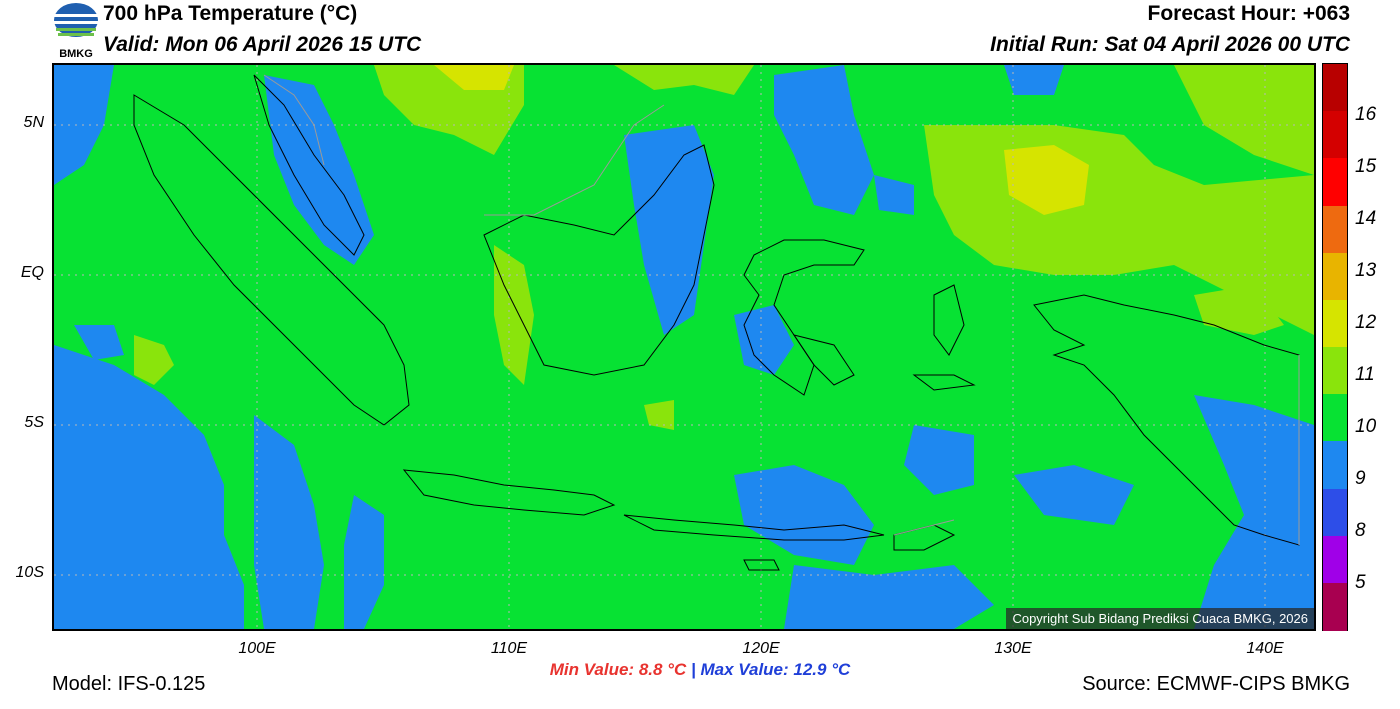 The width and height of the screenshot is (1400, 709). Describe the element at coordinates (262, 44) in the screenshot. I see `valid-time: Valid: Mon 06 April 2026 15 UTC` at that location.